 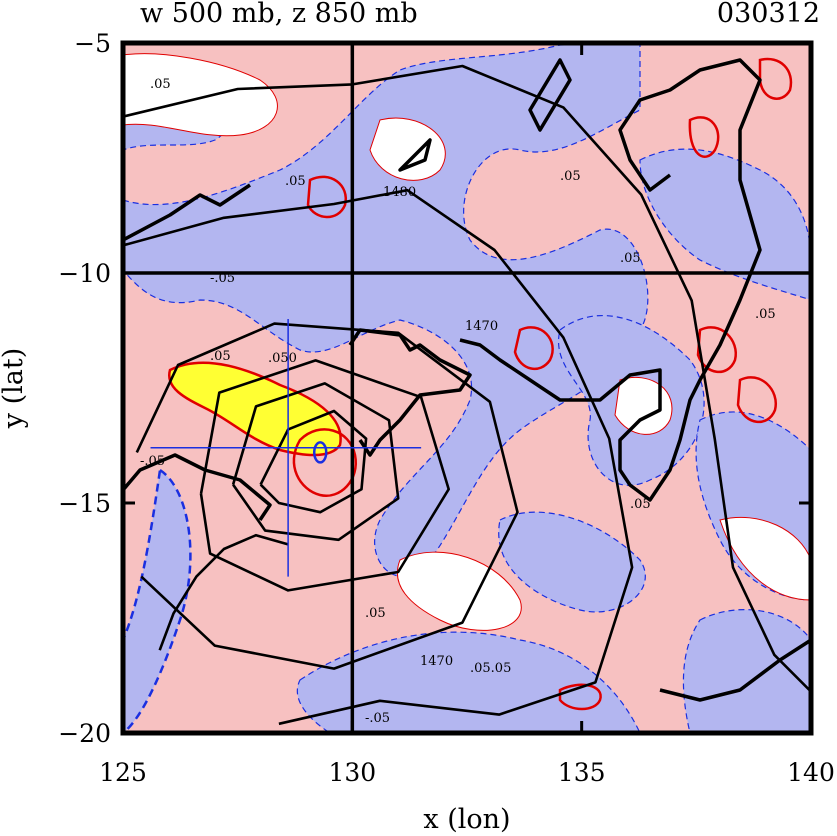 What do you see at coordinates (490, 668) in the screenshot?
I see `contour-label: .05.05` at bounding box center [490, 668].